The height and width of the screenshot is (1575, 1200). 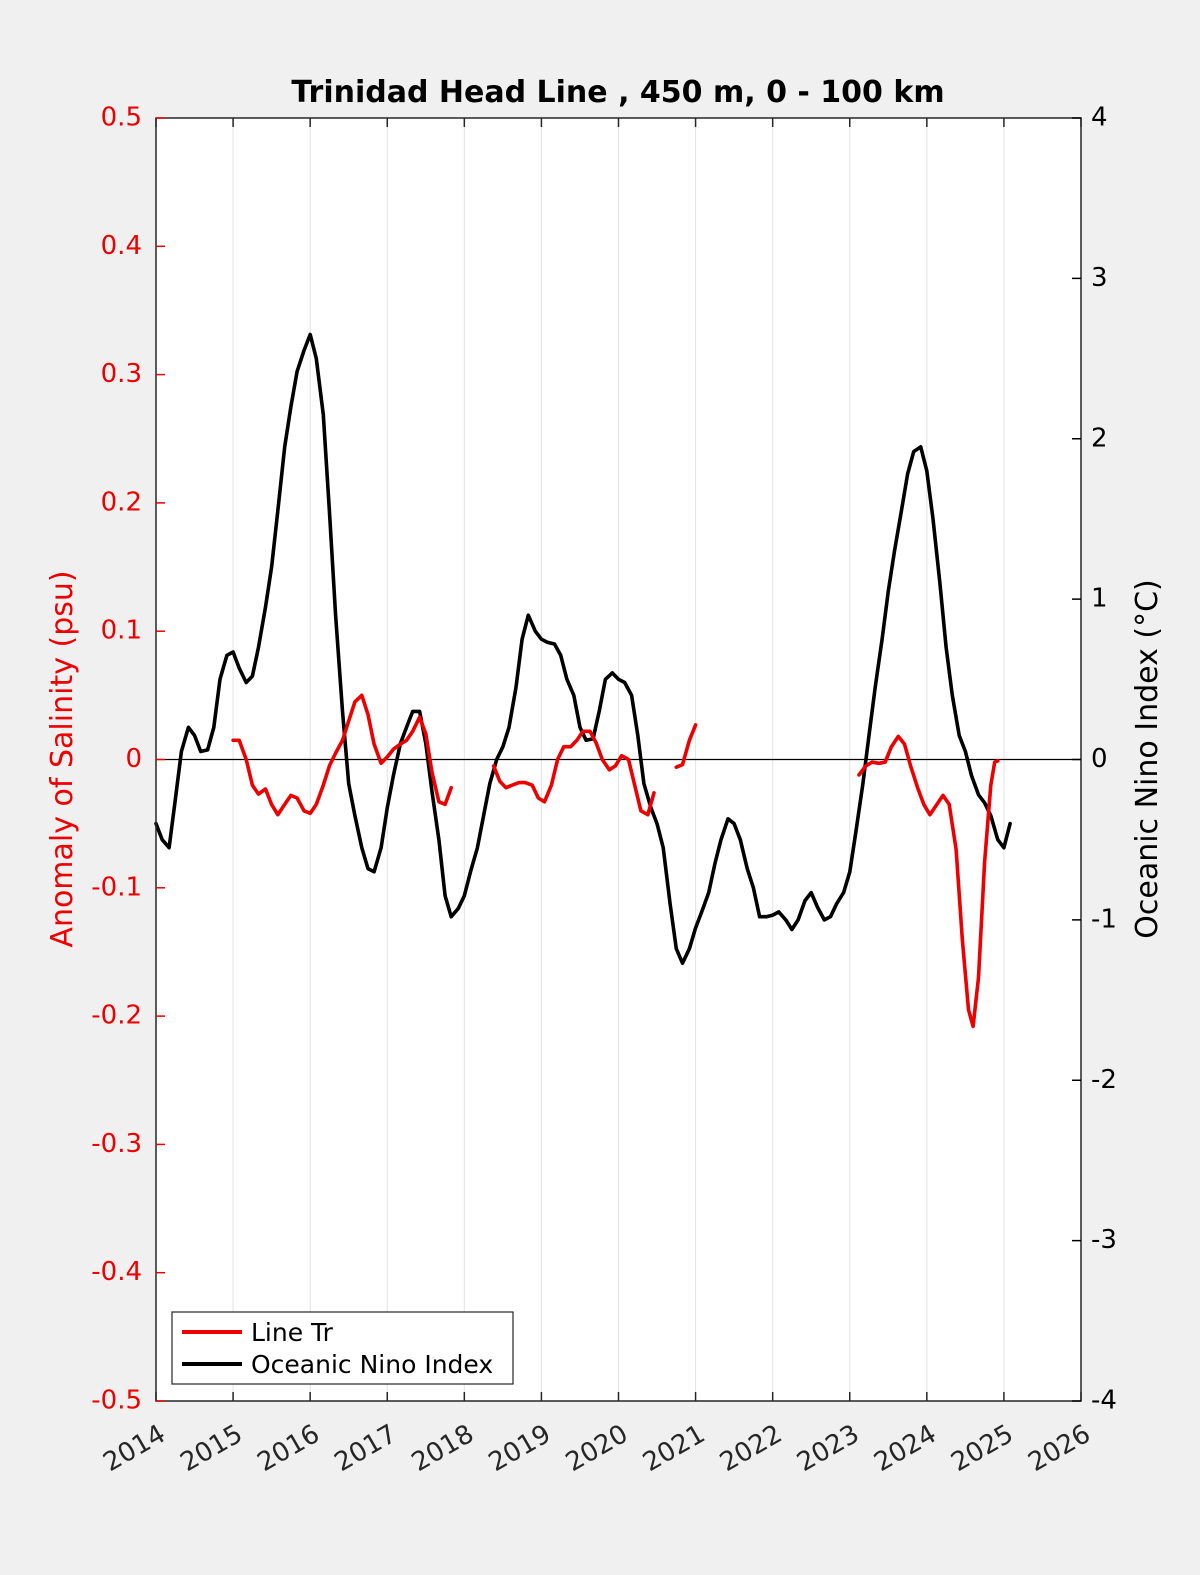 What do you see at coordinates (1104, 919) in the screenshot?
I see `y-right-tick-label--1: -1` at bounding box center [1104, 919].